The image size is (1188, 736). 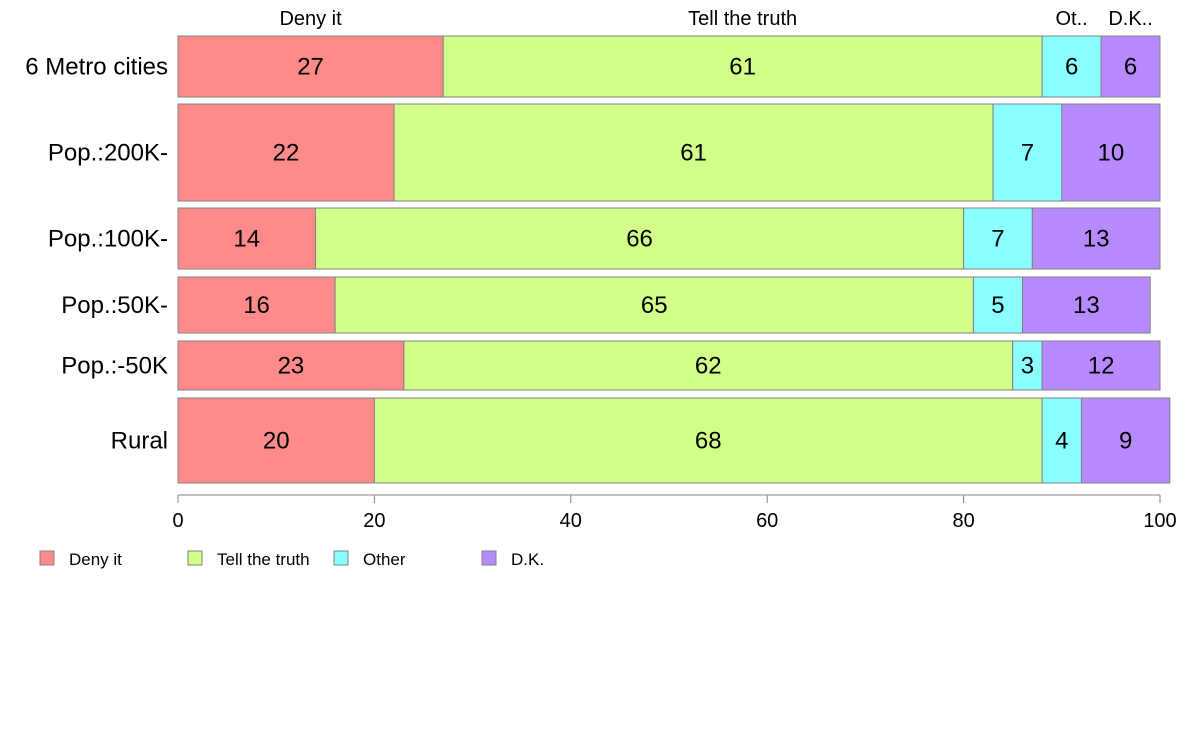 I want to click on category-label: Pop.:100K-, so click(x=108, y=239).